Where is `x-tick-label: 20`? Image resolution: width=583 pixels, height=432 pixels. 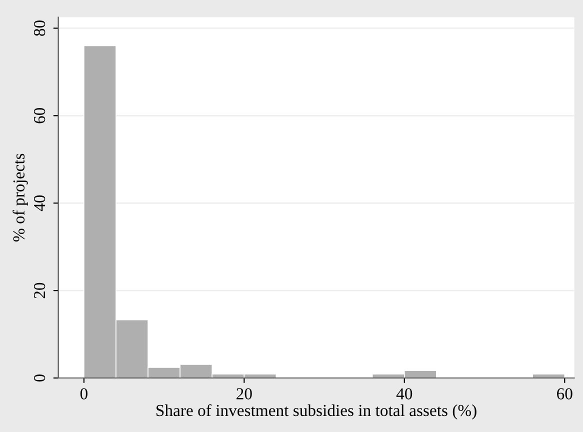 x-tick-label: 20 is located at coordinates (244, 394).